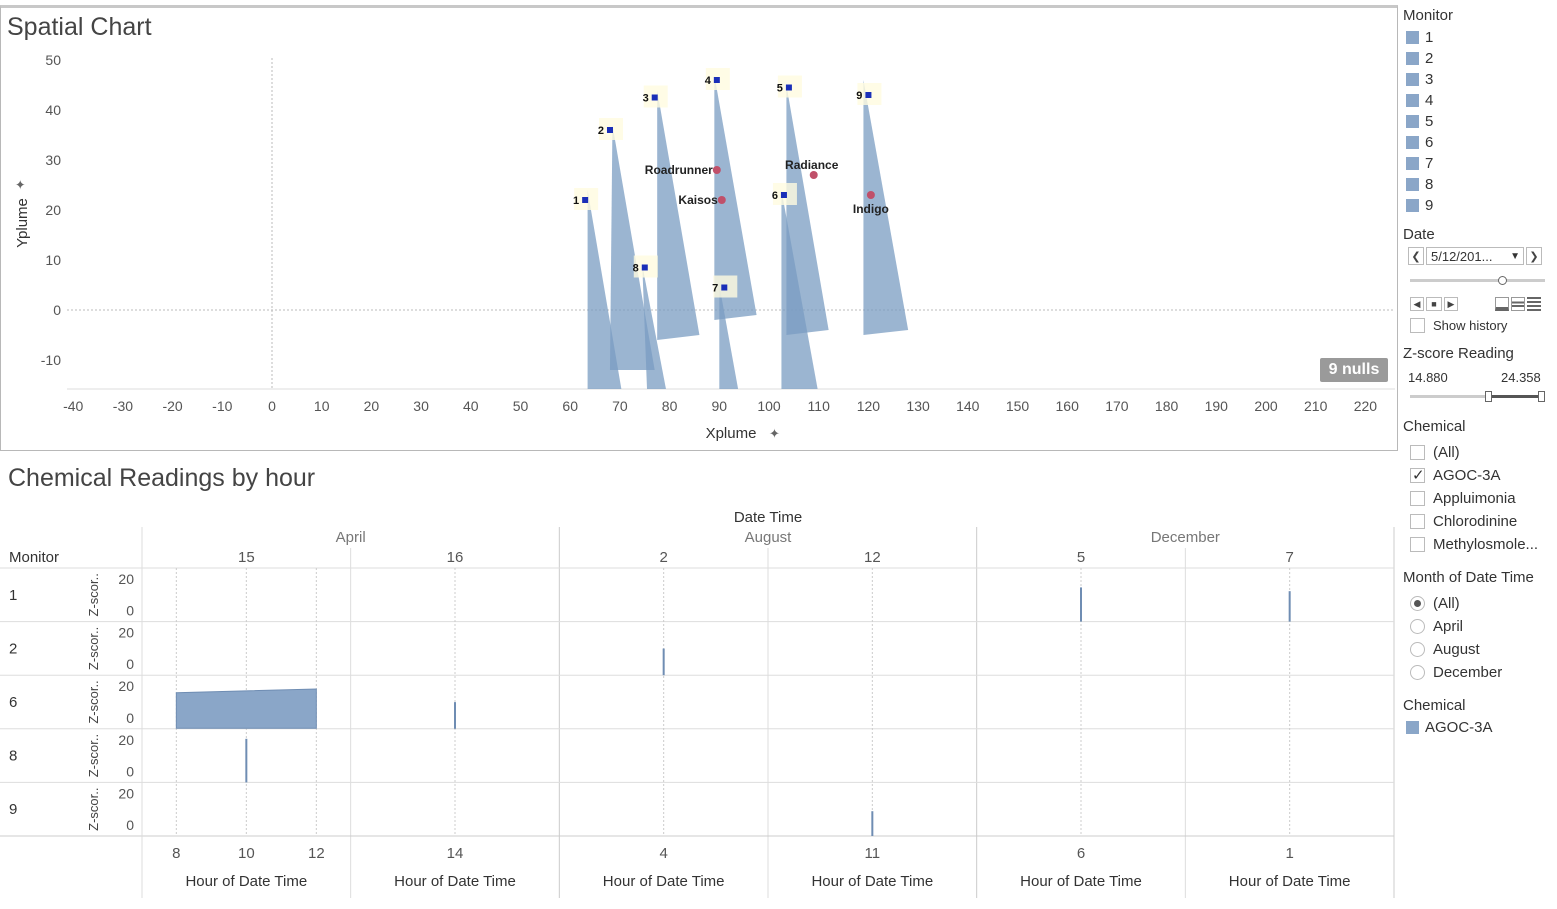 This screenshot has width=1557, height=909. I want to click on speed-fast-icon, so click(1534, 304).